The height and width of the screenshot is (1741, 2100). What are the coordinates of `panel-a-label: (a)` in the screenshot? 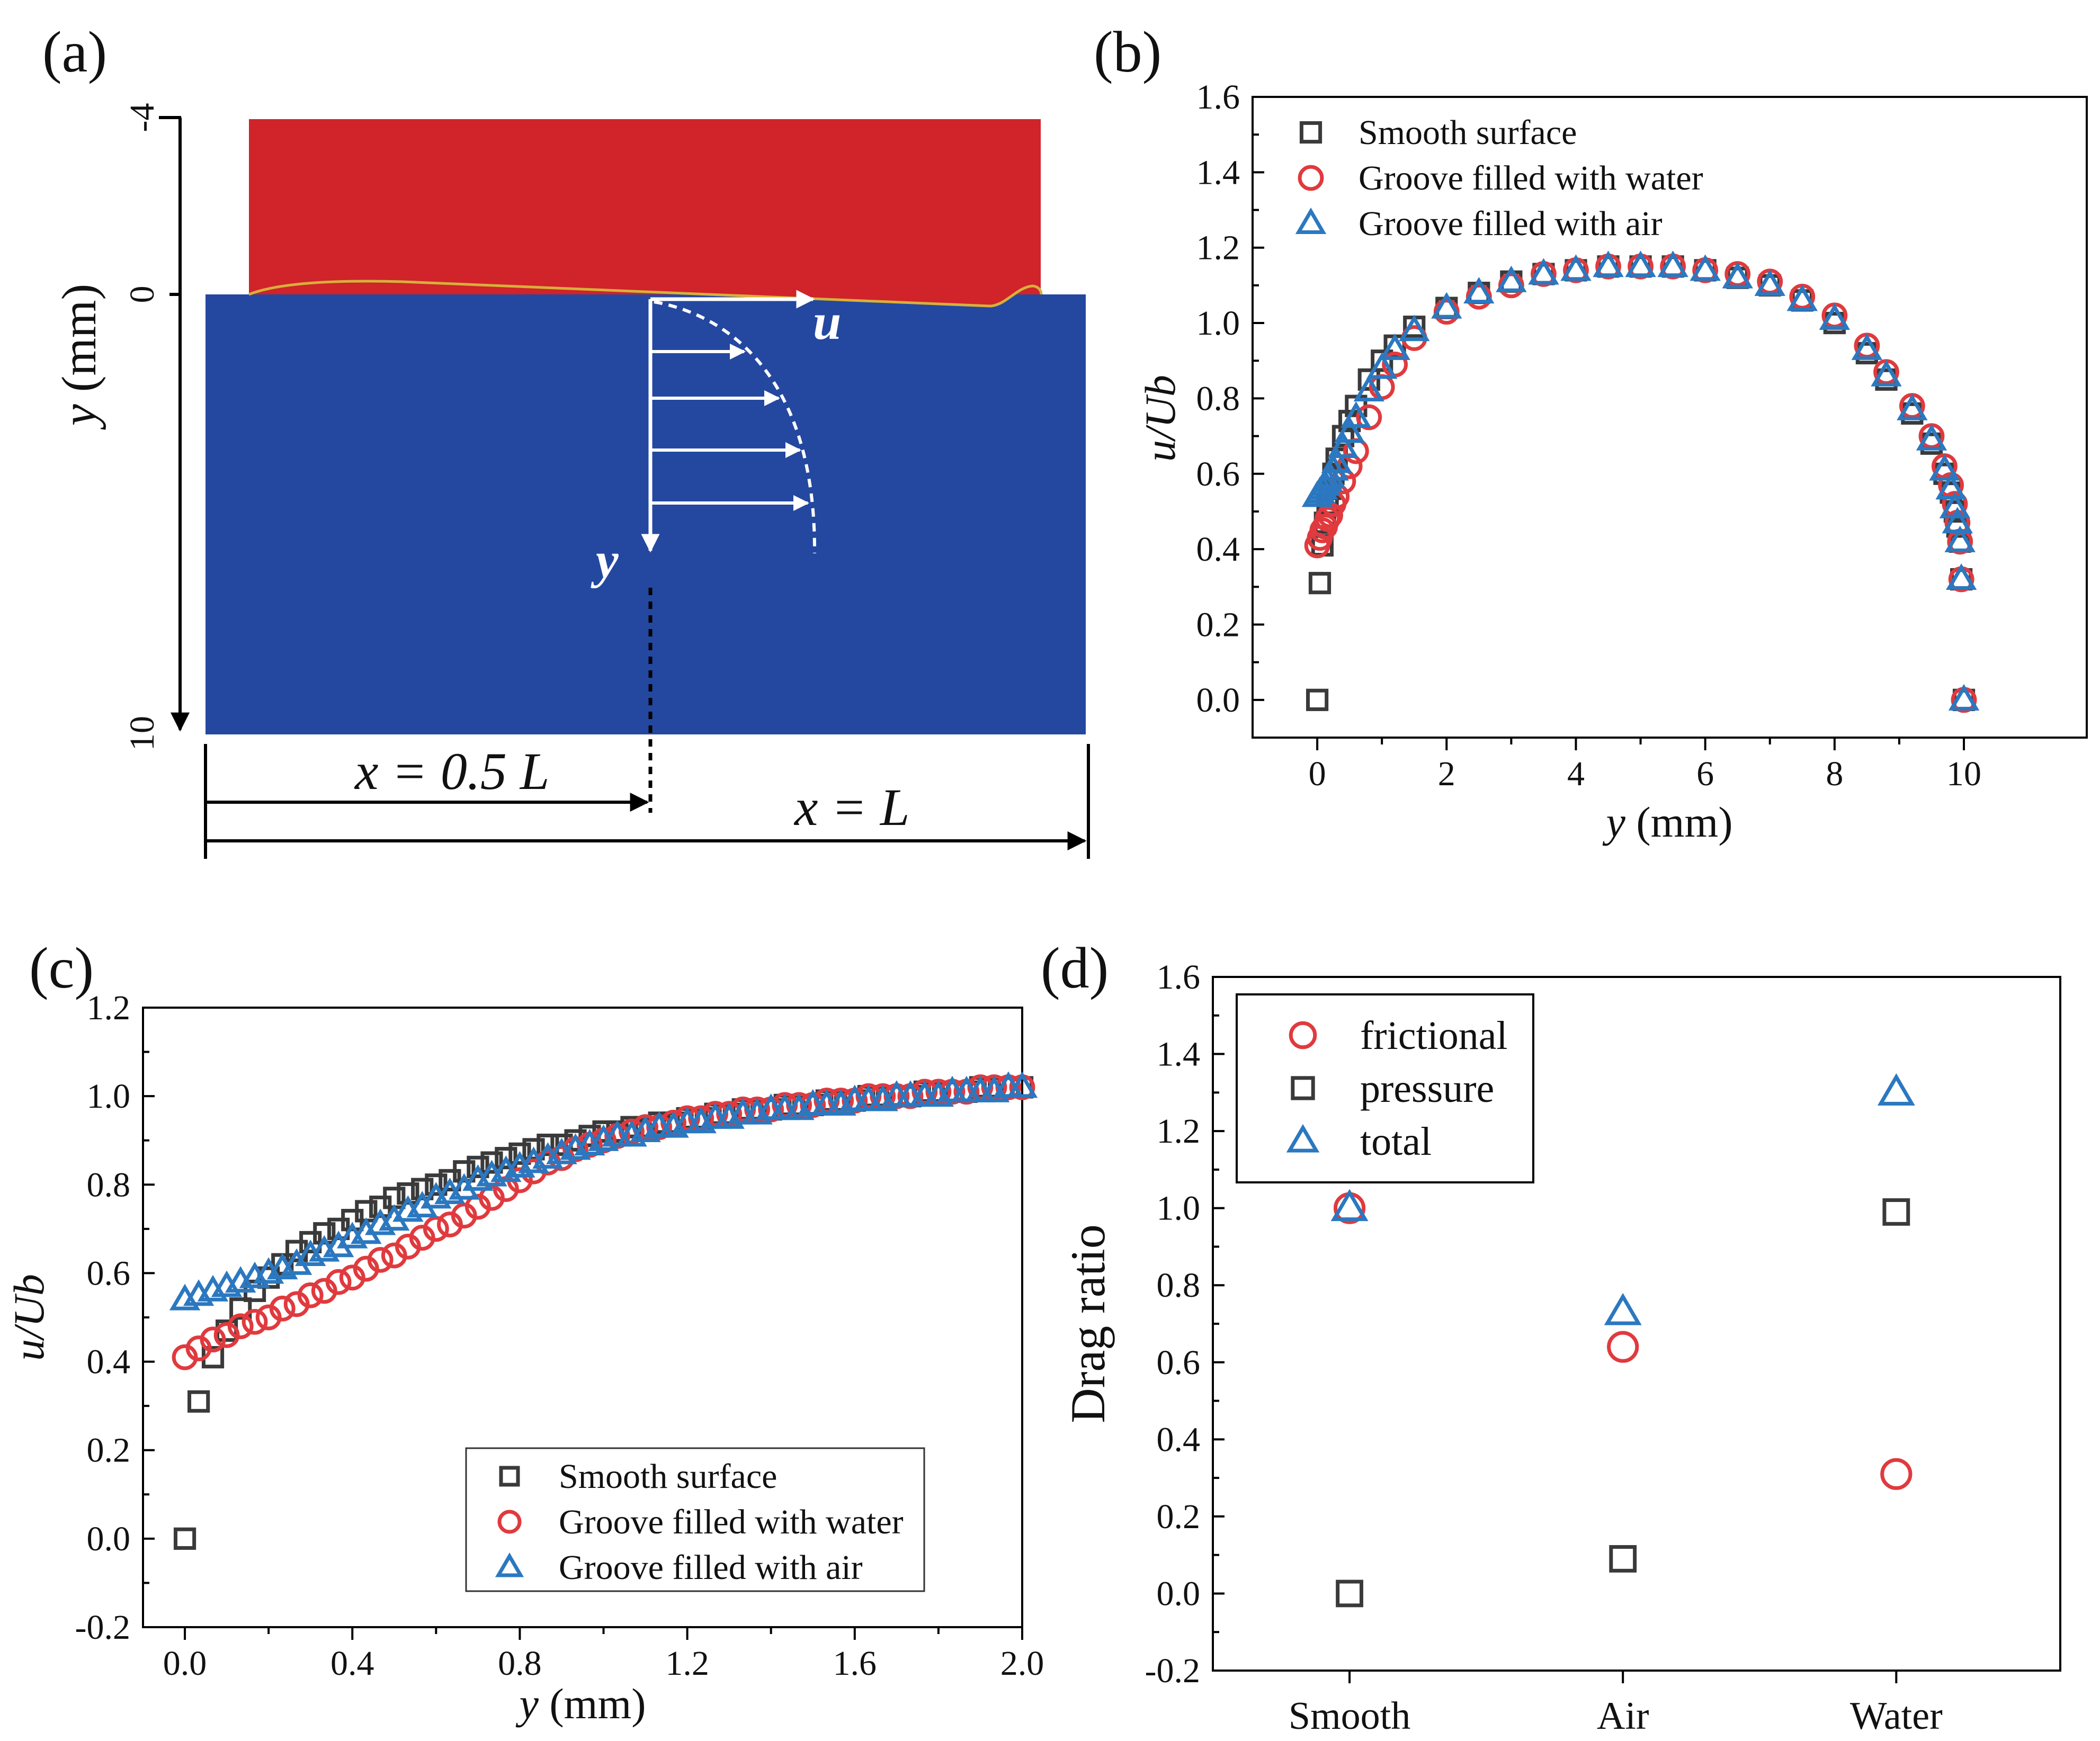 It's located at (74, 52).